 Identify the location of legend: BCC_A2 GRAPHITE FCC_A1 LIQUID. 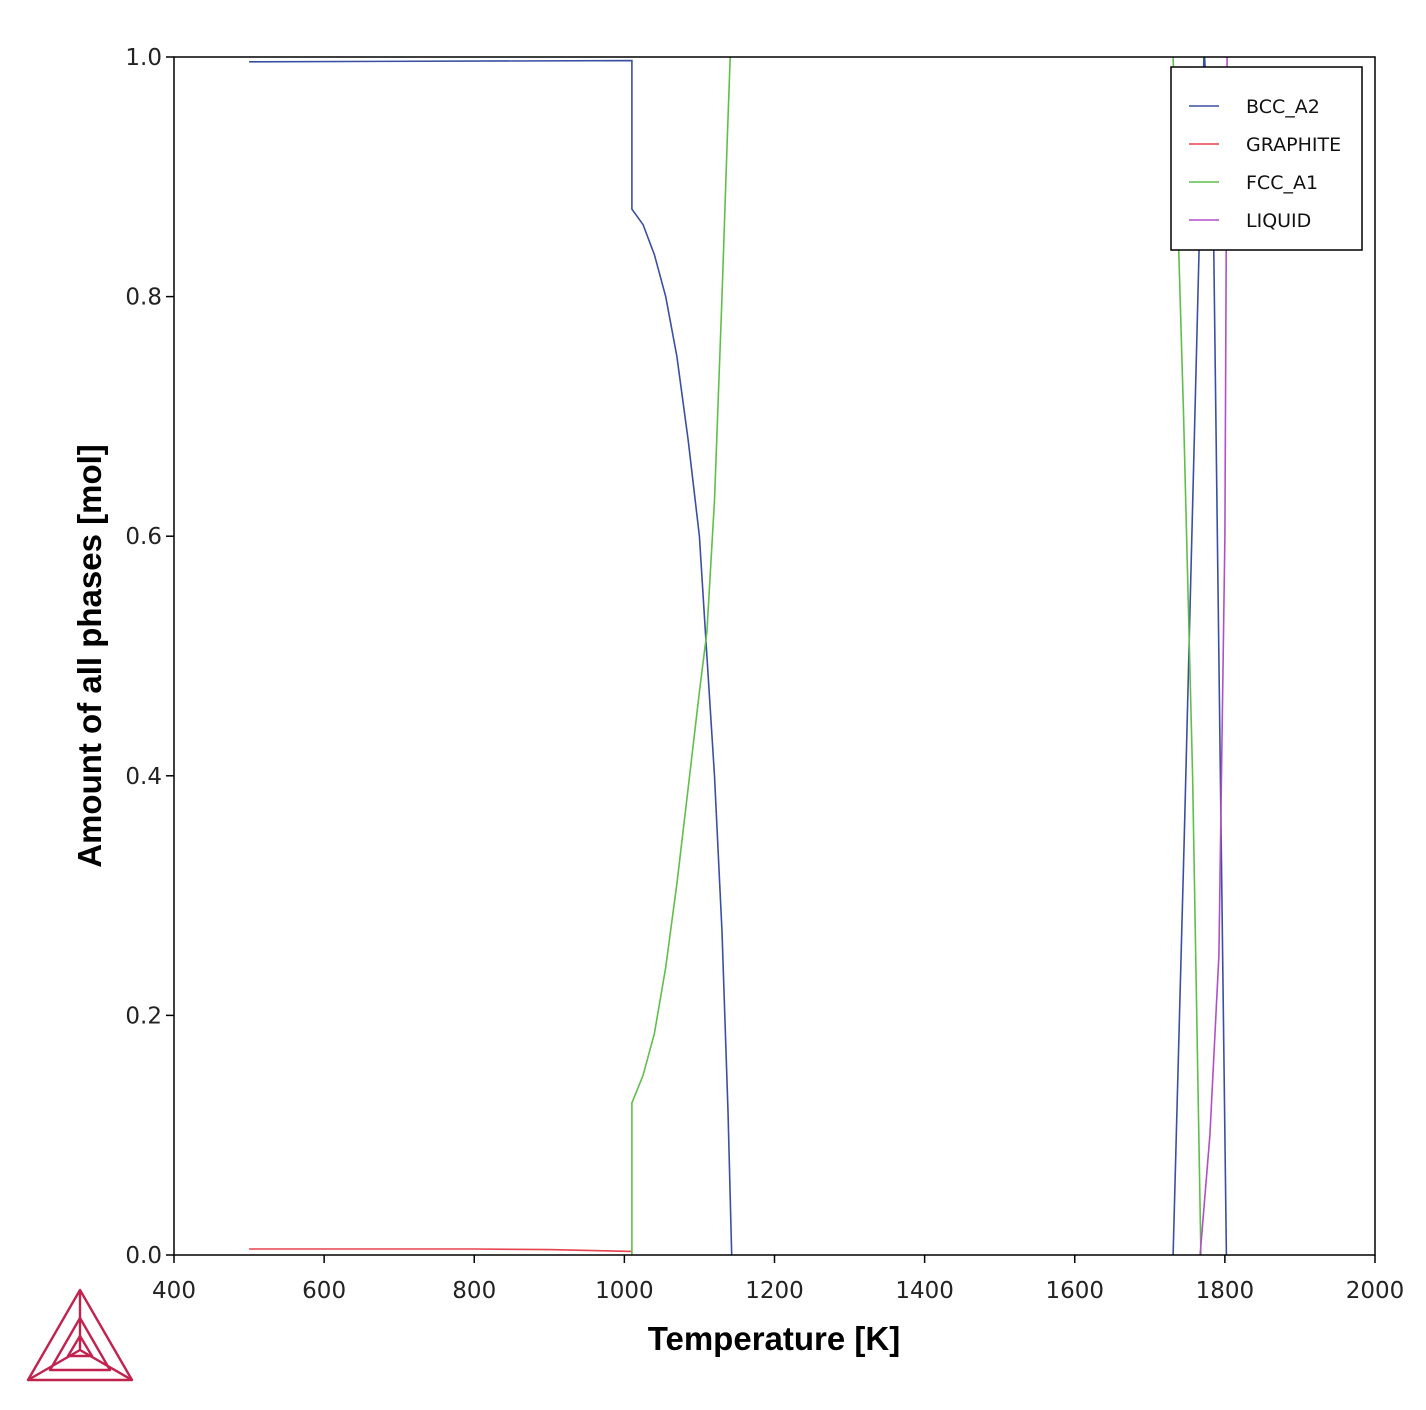
(1266, 158).